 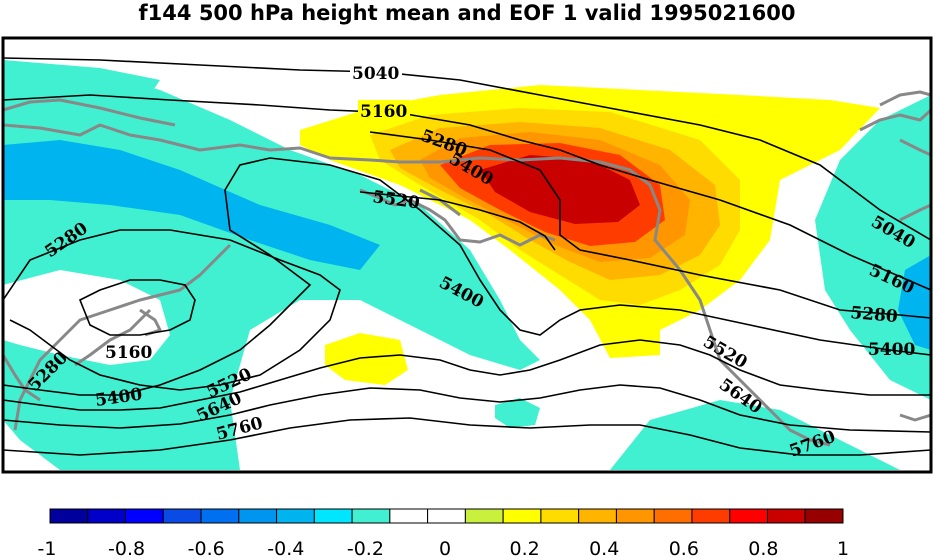 I want to click on contour-label: 5040, so click(x=375, y=74).